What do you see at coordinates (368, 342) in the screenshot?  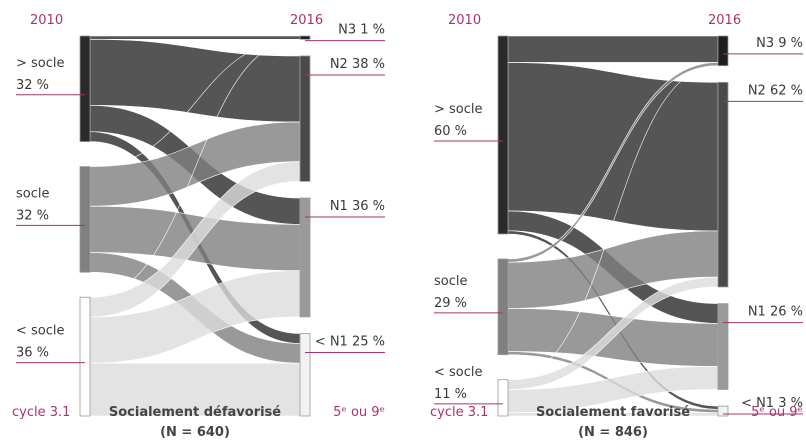 I see `node-value: 25 %` at bounding box center [368, 342].